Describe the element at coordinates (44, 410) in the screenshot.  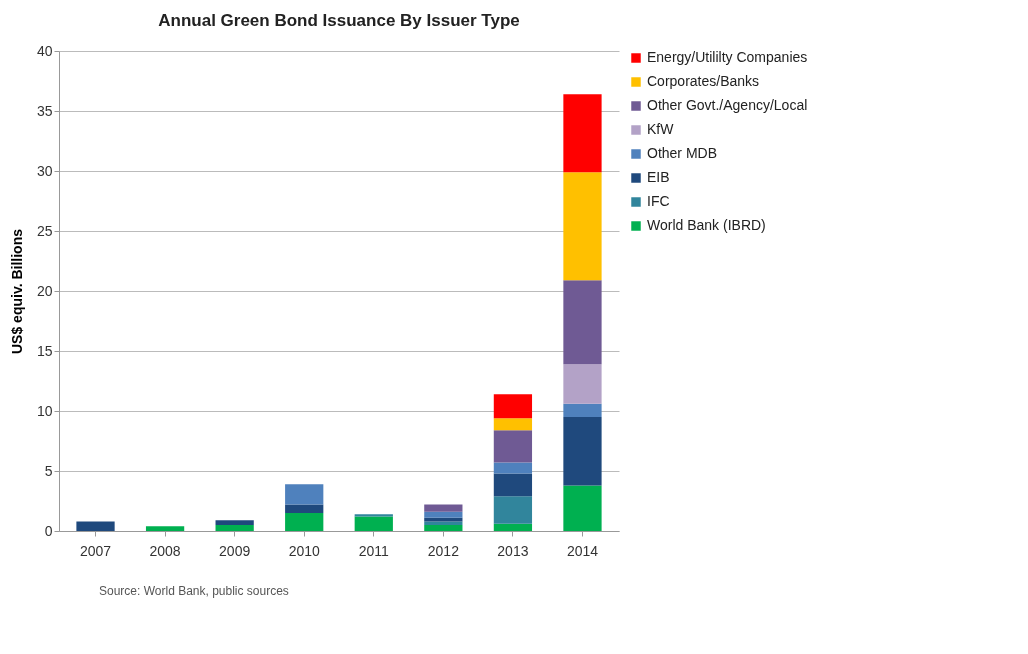
I see `y-tick-label: 10` at that location.